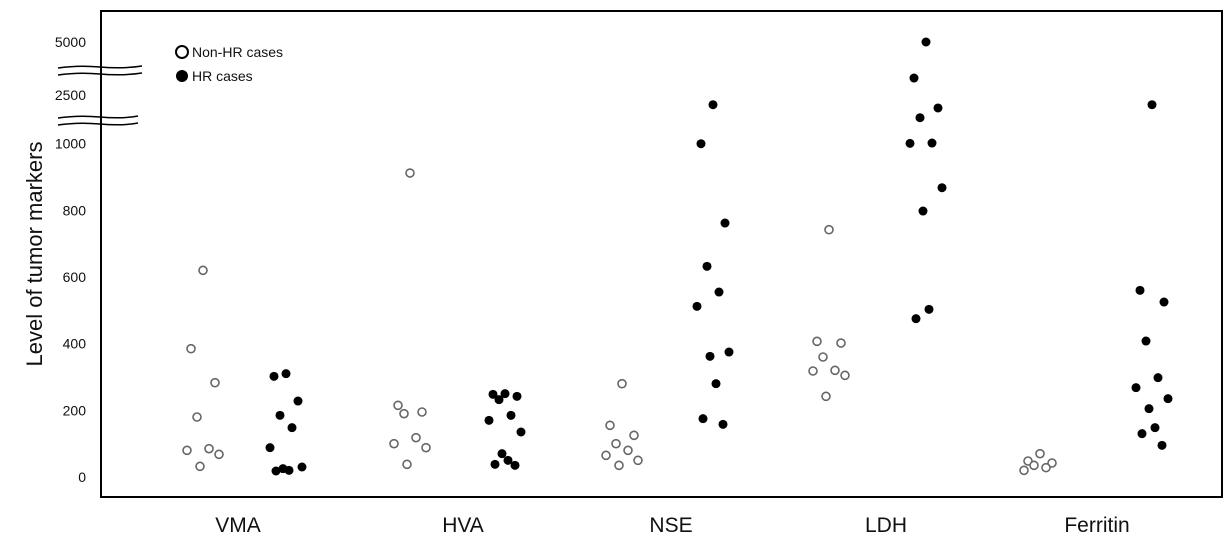 The height and width of the screenshot is (536, 1224). What do you see at coordinates (70, 259) in the screenshot?
I see `y-axis-ticks: 0 200 400 600 800 1000 2500 5000` at bounding box center [70, 259].